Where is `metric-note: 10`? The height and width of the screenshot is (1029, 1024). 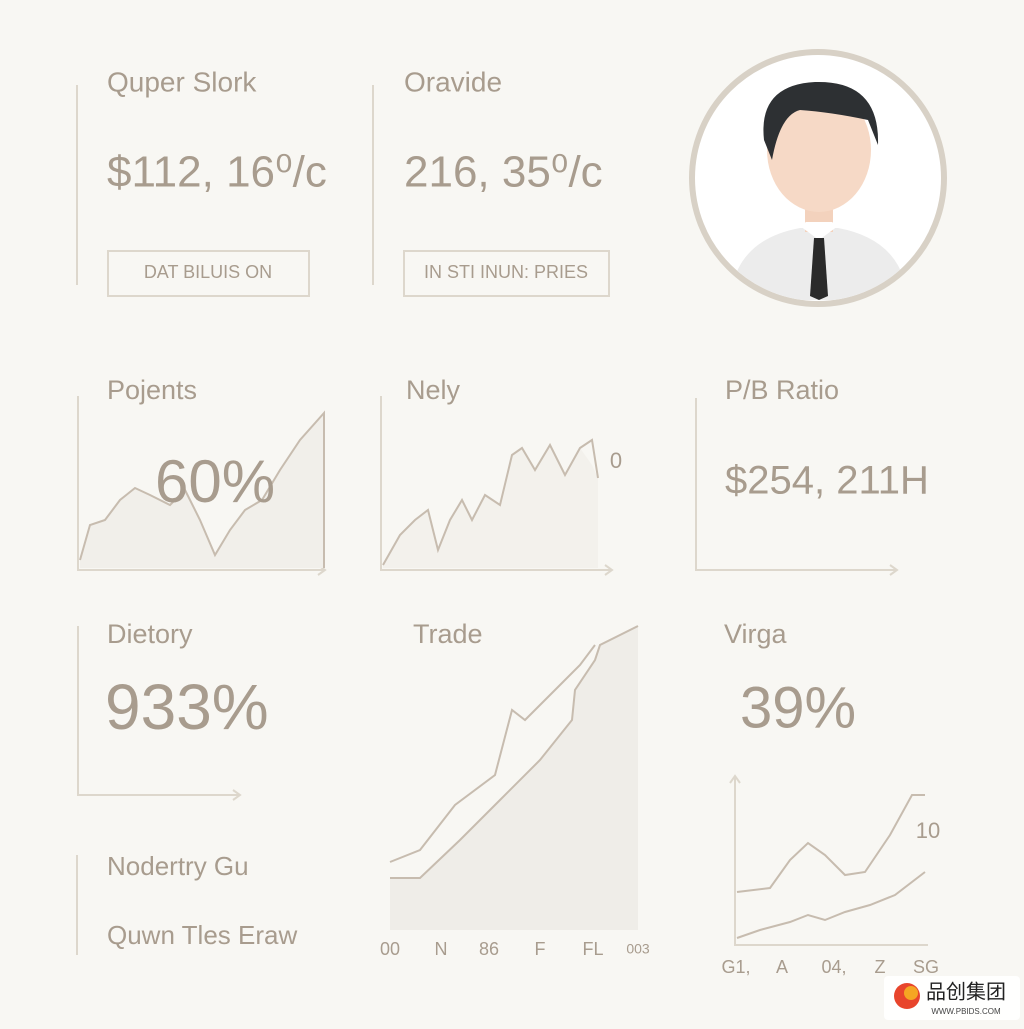 metric-note: 10 is located at coordinates (928, 830).